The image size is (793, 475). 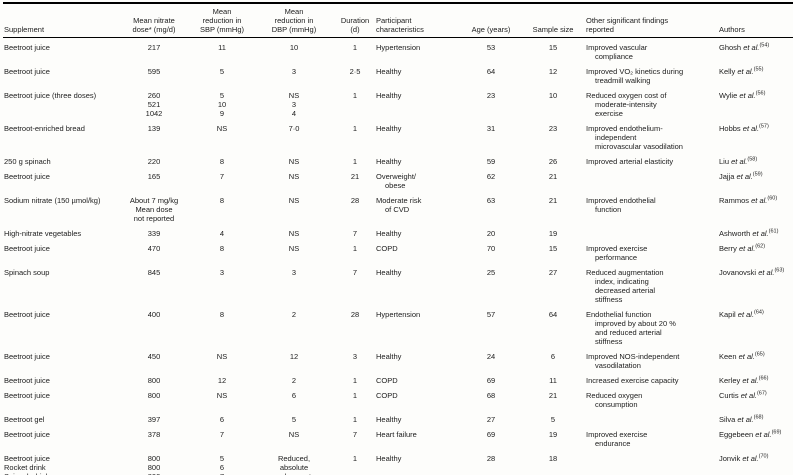 I want to click on column-header-sbp: Mean reduction in SBP (mmHg), so click(x=222, y=20).